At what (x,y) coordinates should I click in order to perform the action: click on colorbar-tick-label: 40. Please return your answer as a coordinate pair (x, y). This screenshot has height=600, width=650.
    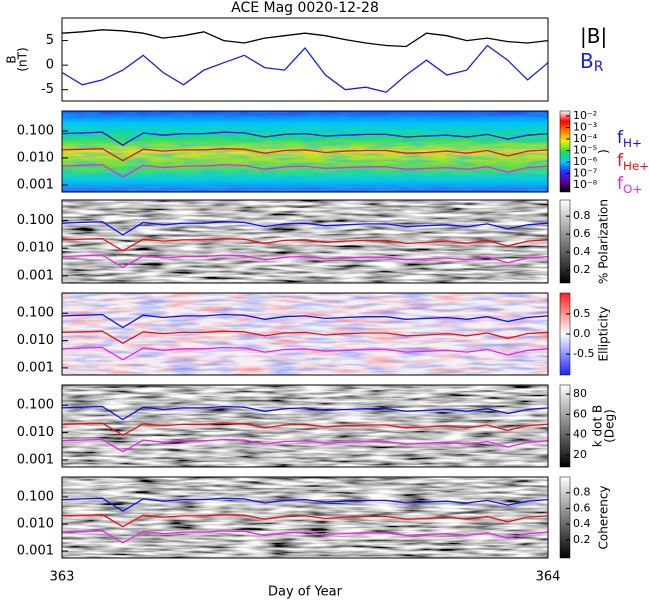
    Looking at the image, I should click on (580, 434).